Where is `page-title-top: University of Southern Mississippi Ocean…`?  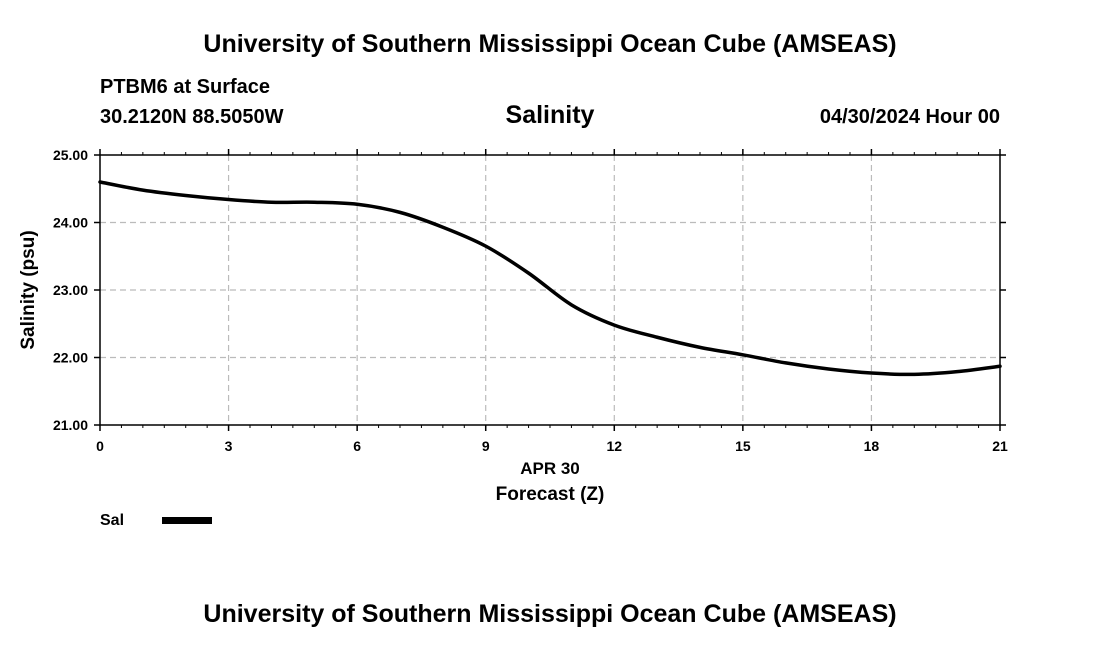
page-title-top: University of Southern Mississippi Ocean… is located at coordinates (550, 44).